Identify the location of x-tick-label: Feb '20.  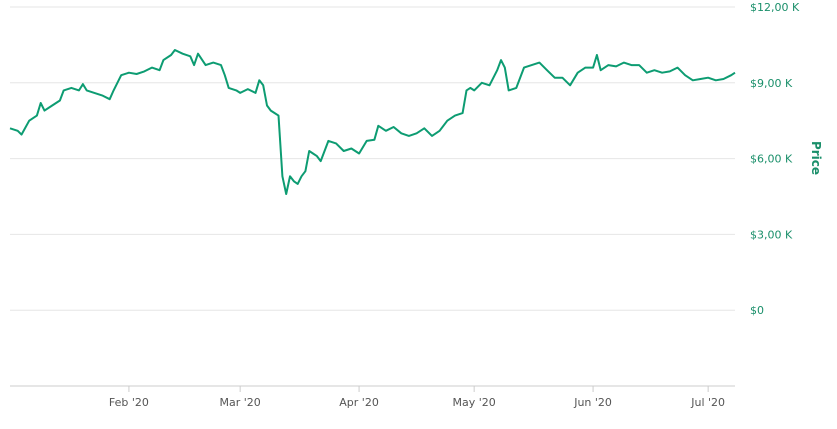
(129, 402).